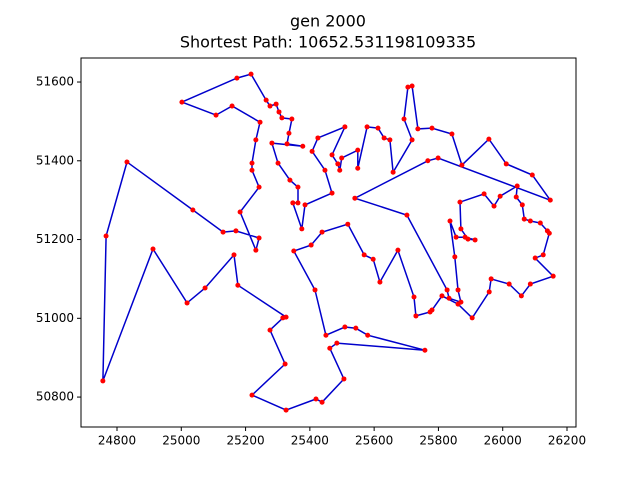 The width and height of the screenshot is (640, 480). I want to click on y-tick-label: 51200, so click(55, 239).